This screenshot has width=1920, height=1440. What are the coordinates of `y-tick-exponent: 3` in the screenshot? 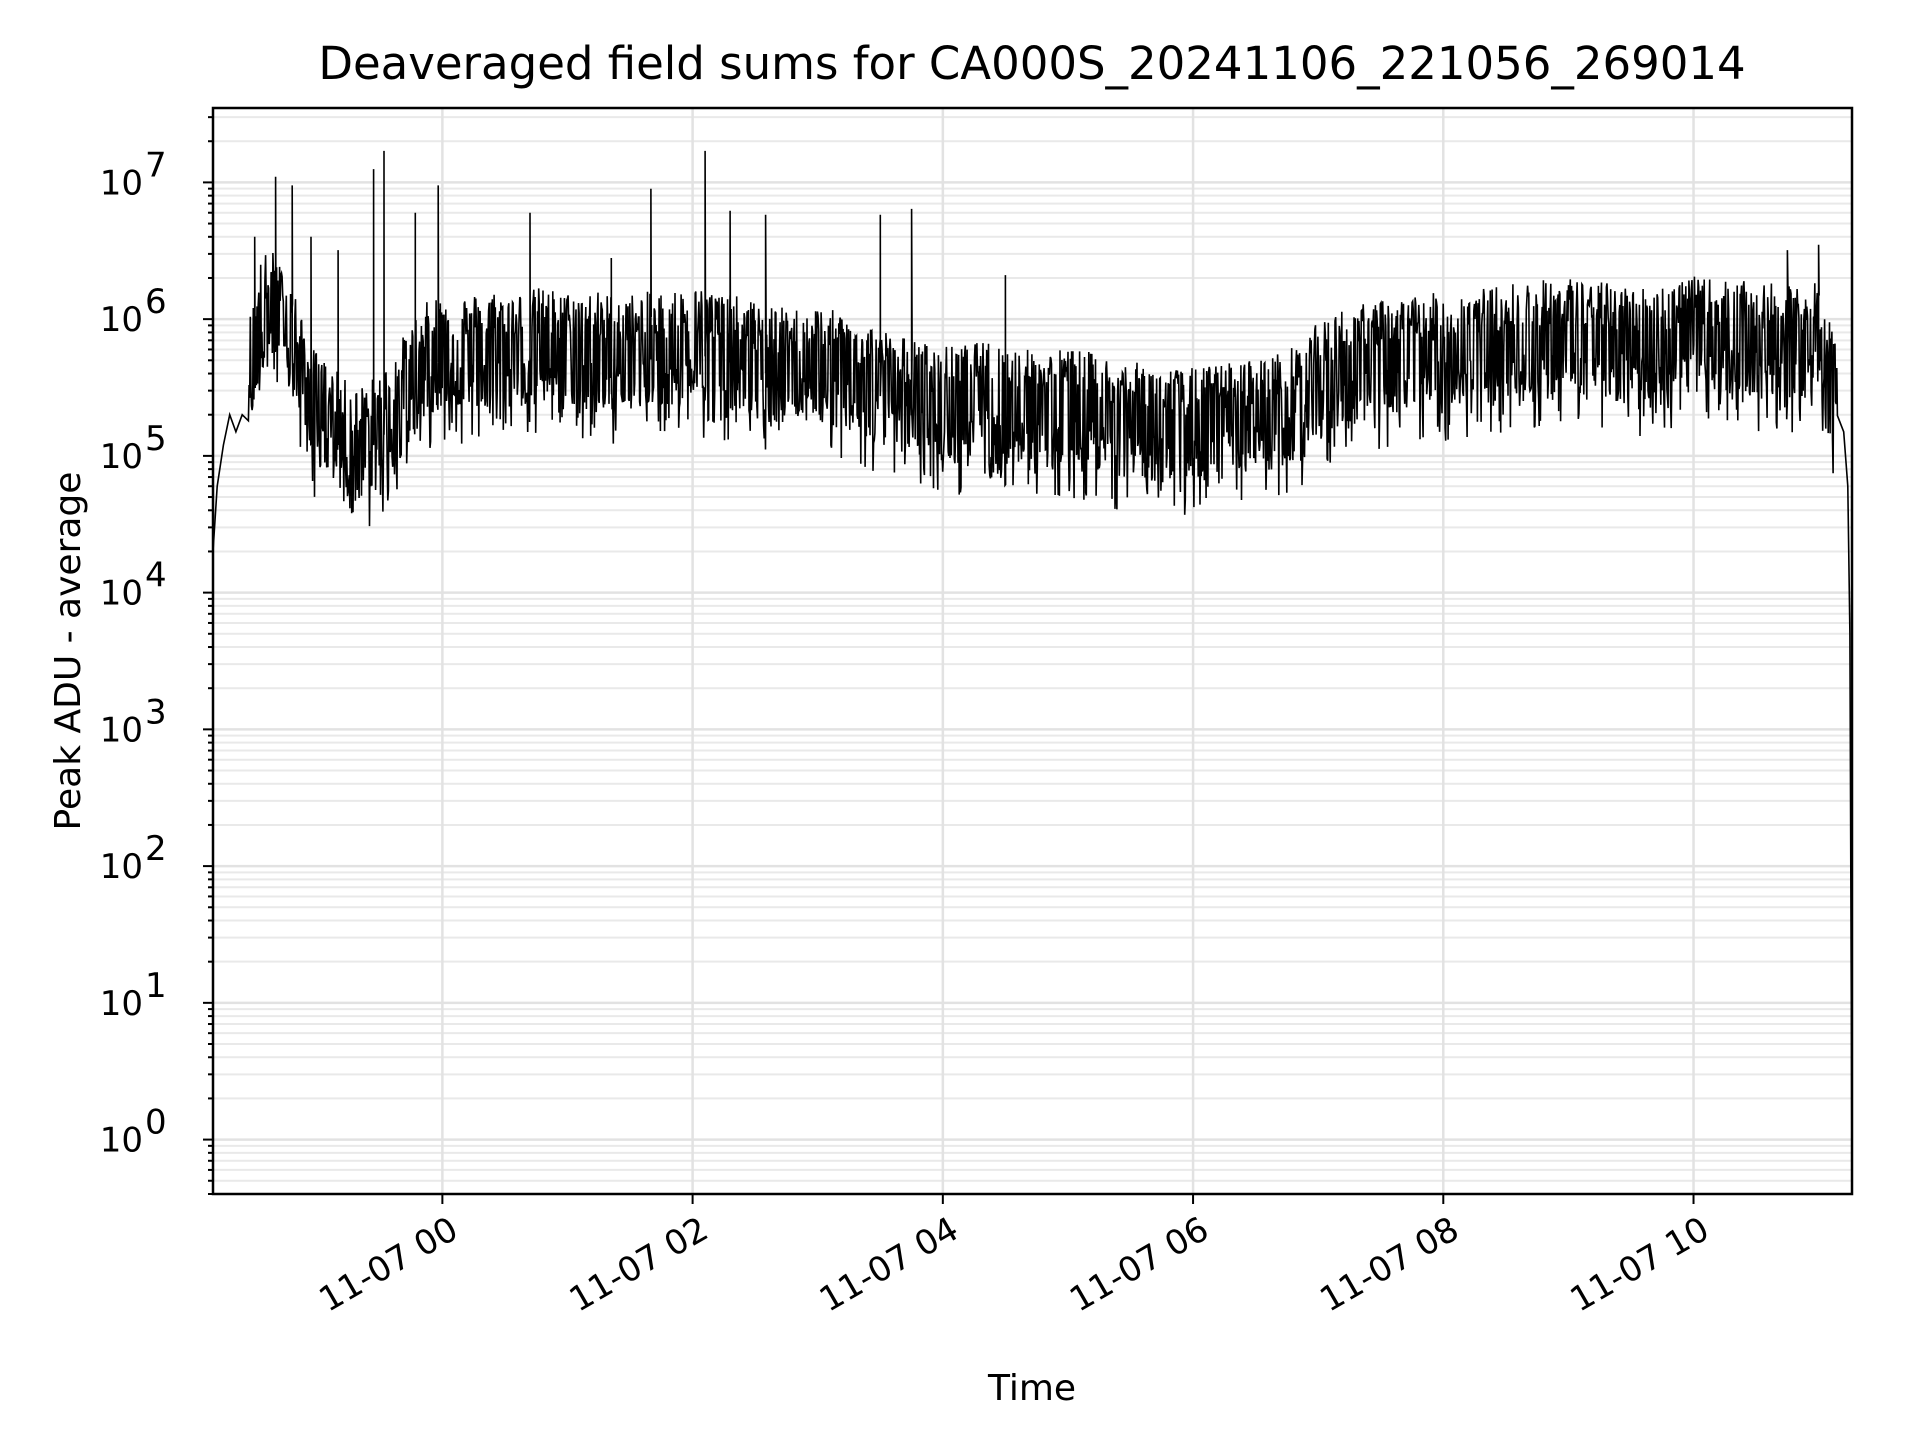 It's located at (156, 712).